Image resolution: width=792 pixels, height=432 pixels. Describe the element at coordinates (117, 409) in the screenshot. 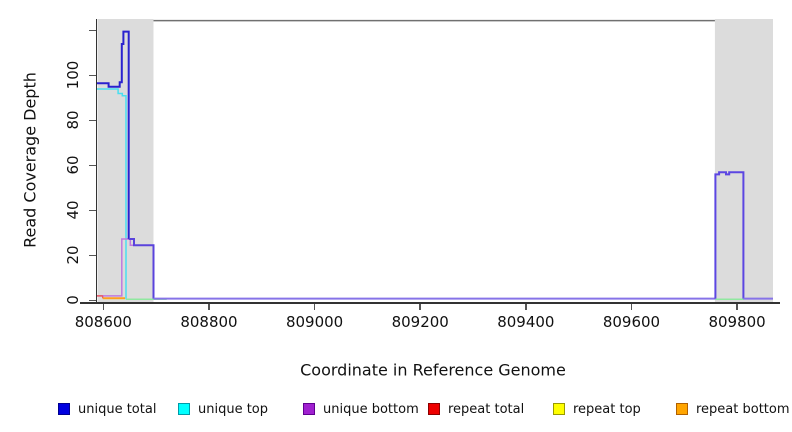

I see `legend-label: unique total` at that location.